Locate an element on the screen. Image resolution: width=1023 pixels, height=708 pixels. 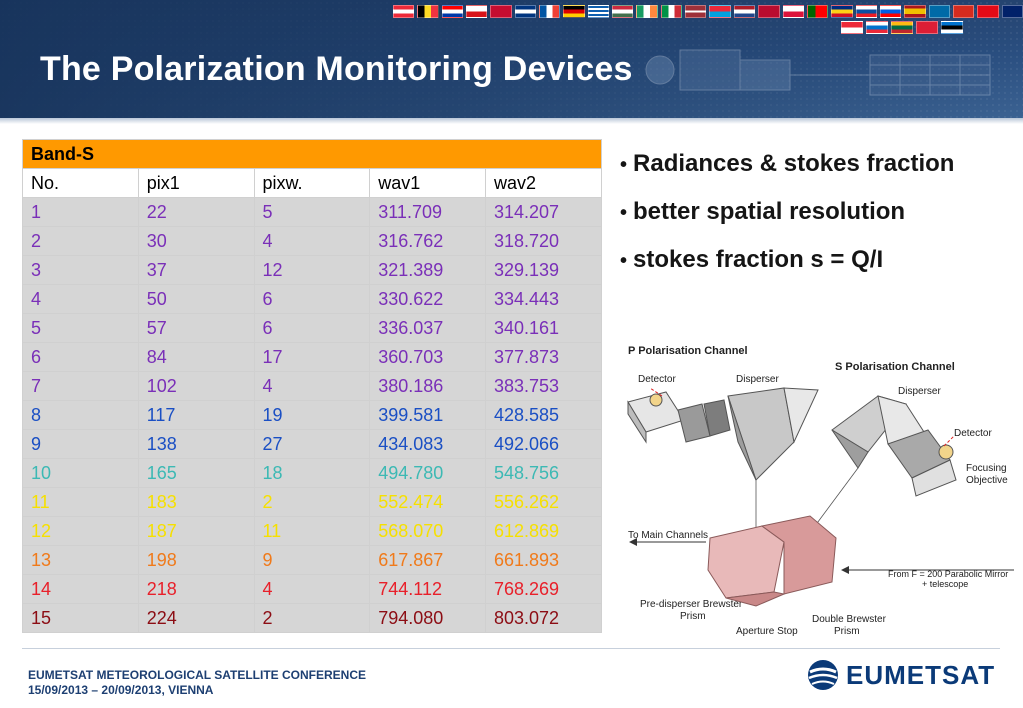
band-label: Band-S is located at coordinates (312, 154).